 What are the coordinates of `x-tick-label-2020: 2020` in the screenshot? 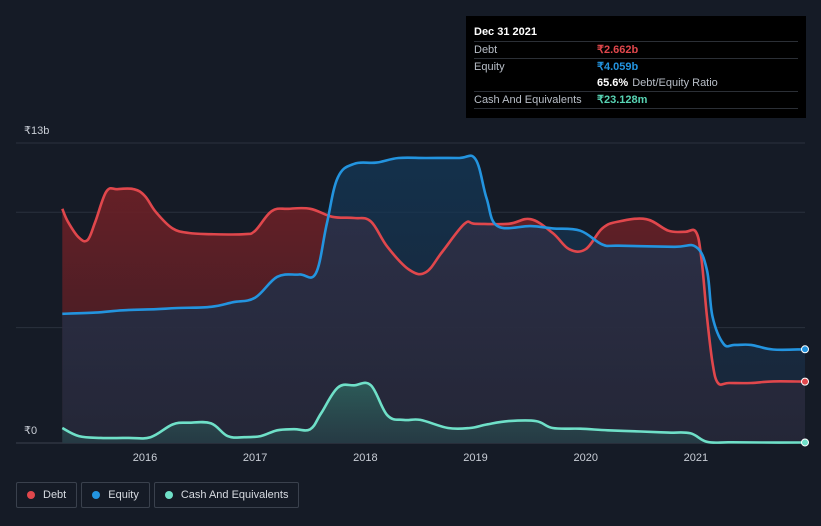 It's located at (585, 458).